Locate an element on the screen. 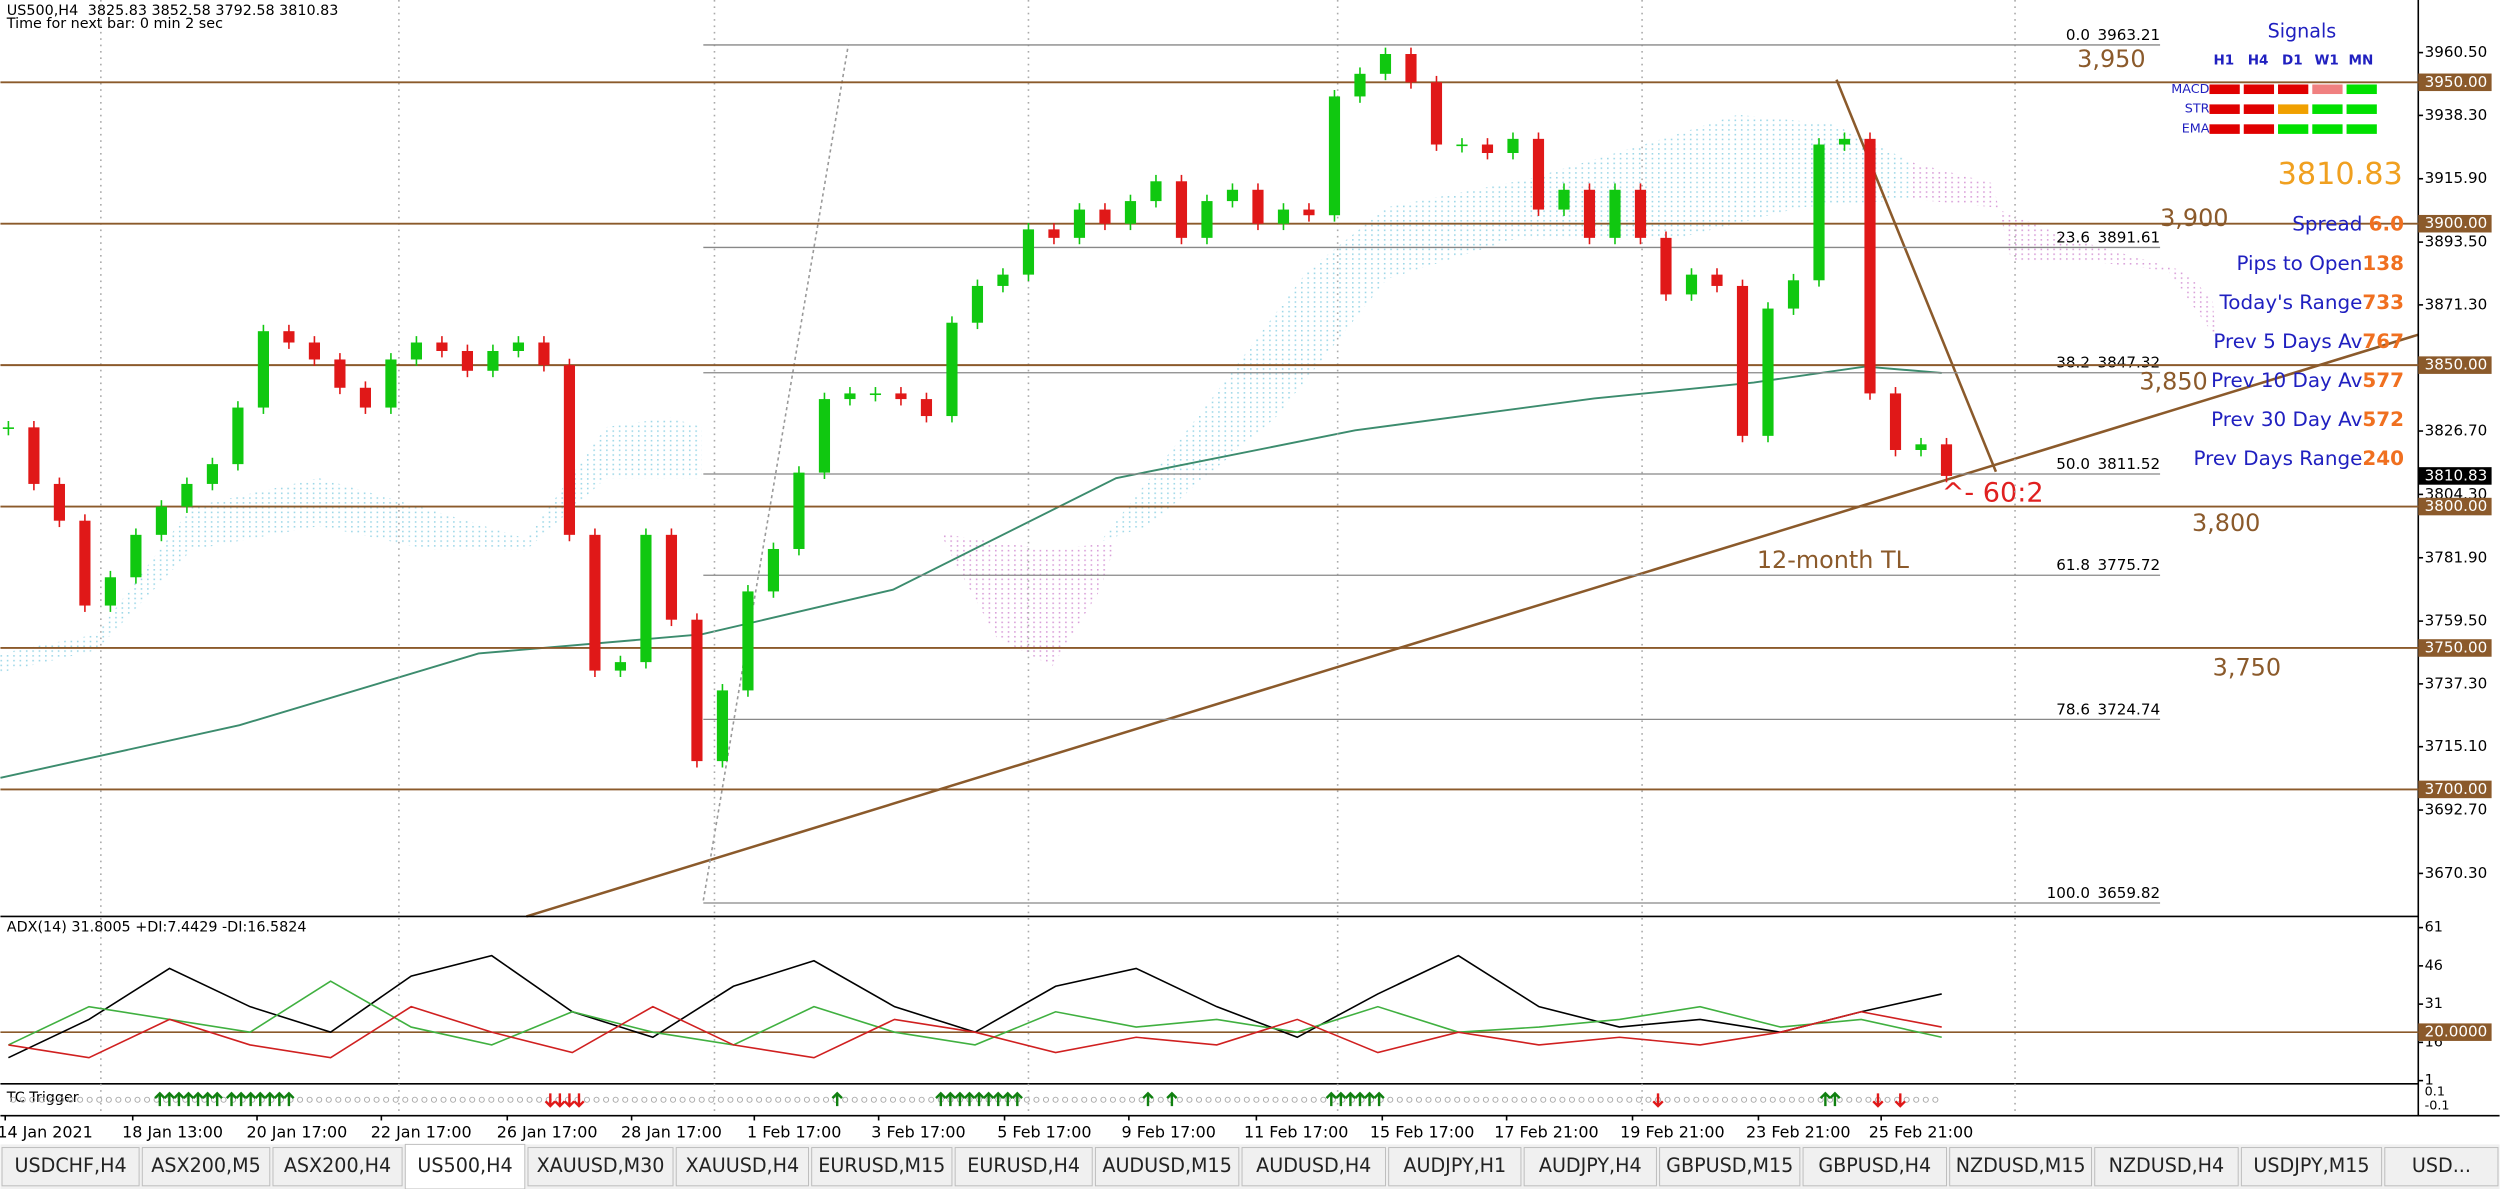 This screenshot has height=1189, width=2500. signal-name: EMA is located at coordinates (2196, 129).